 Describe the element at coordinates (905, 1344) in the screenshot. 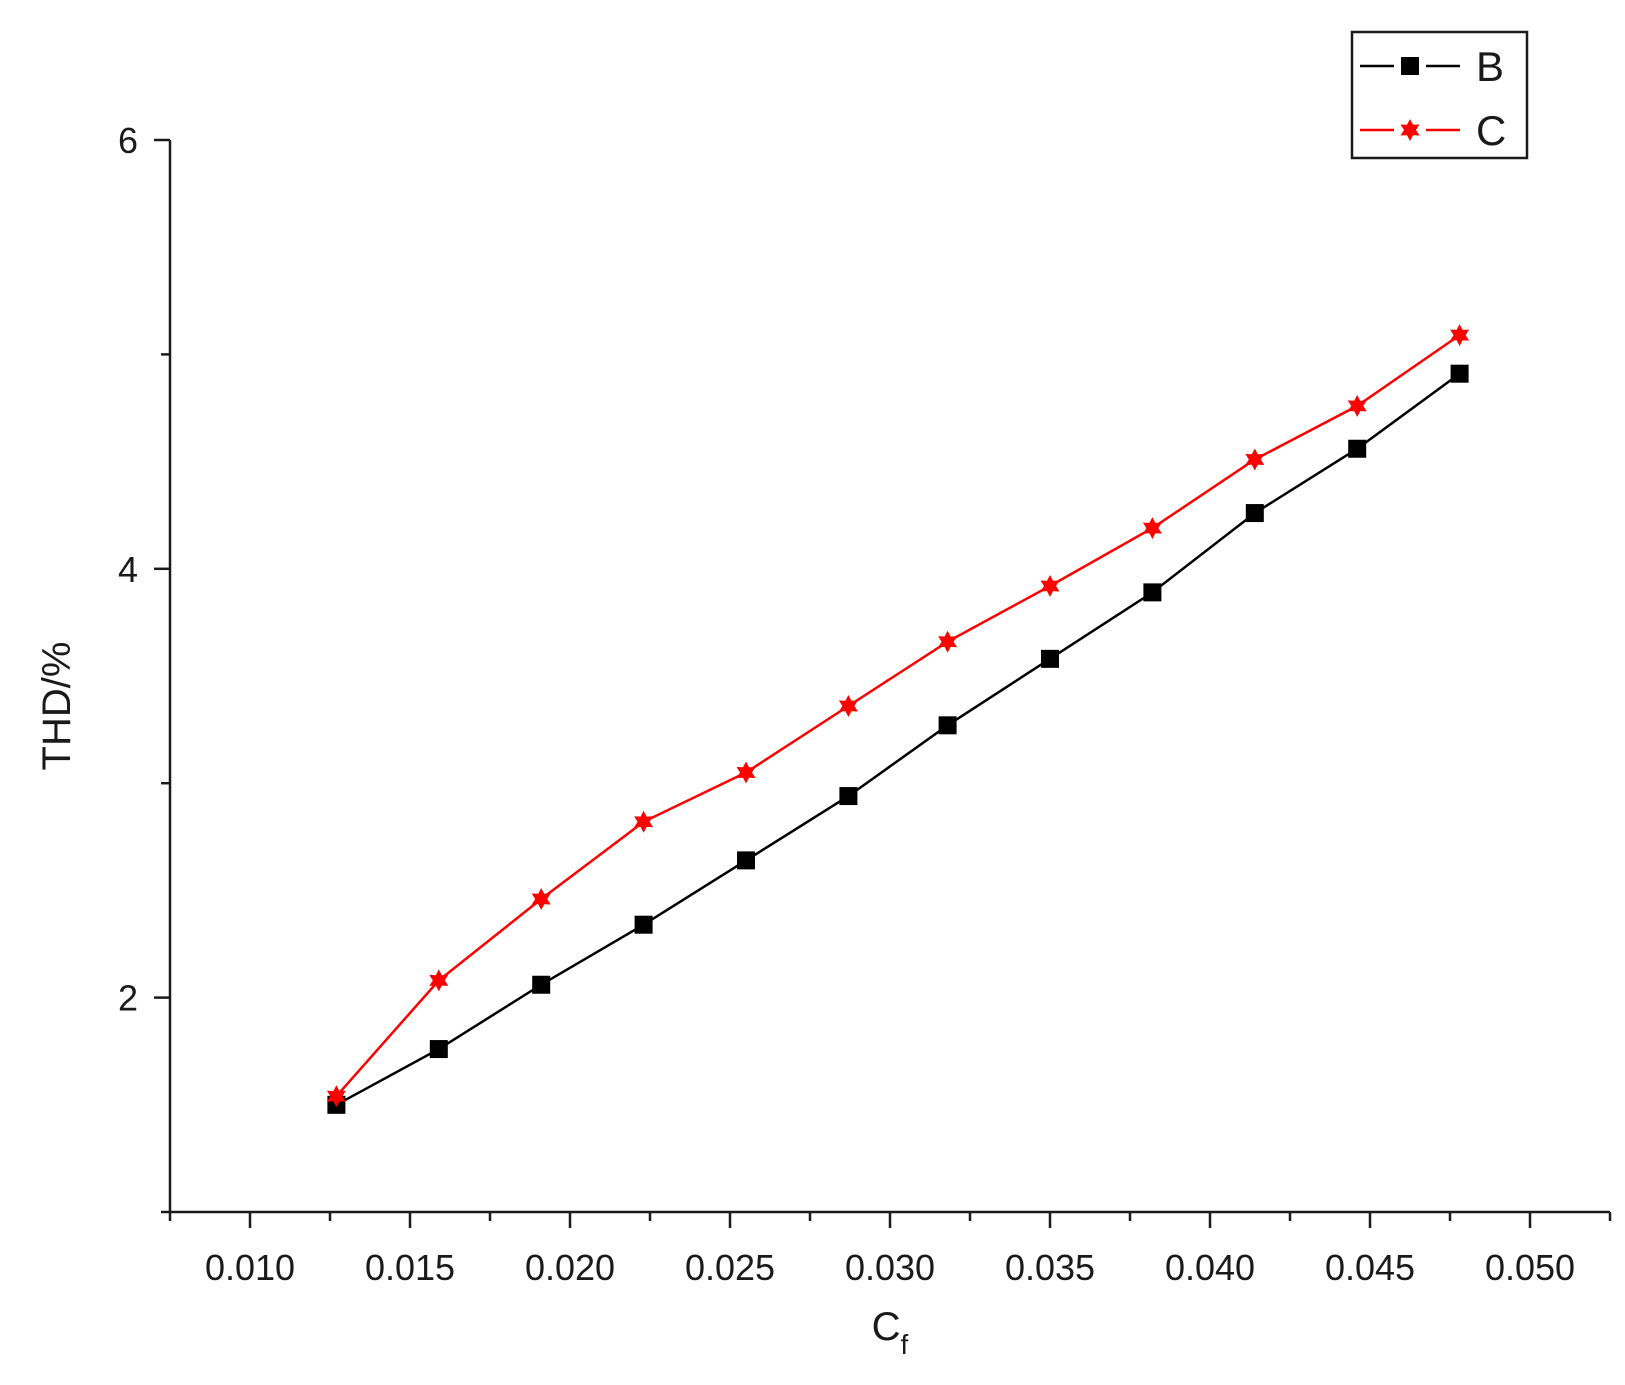

I see `x-axis-title-subscript: f` at that location.